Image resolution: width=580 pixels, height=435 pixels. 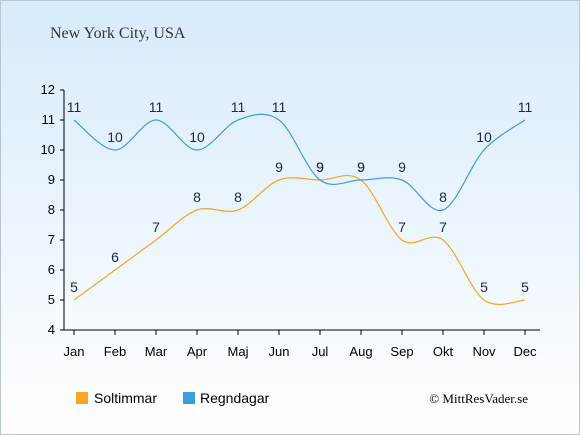 What do you see at coordinates (115, 257) in the screenshot?
I see `data-label-soltimmar: 6` at bounding box center [115, 257].